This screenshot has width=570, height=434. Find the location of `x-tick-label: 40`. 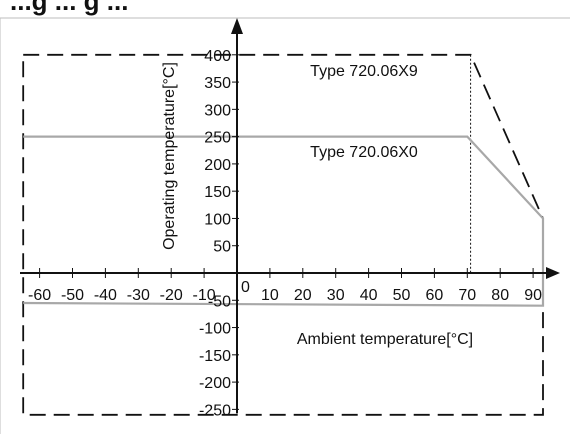

x-tick-label: 40 is located at coordinates (369, 295).